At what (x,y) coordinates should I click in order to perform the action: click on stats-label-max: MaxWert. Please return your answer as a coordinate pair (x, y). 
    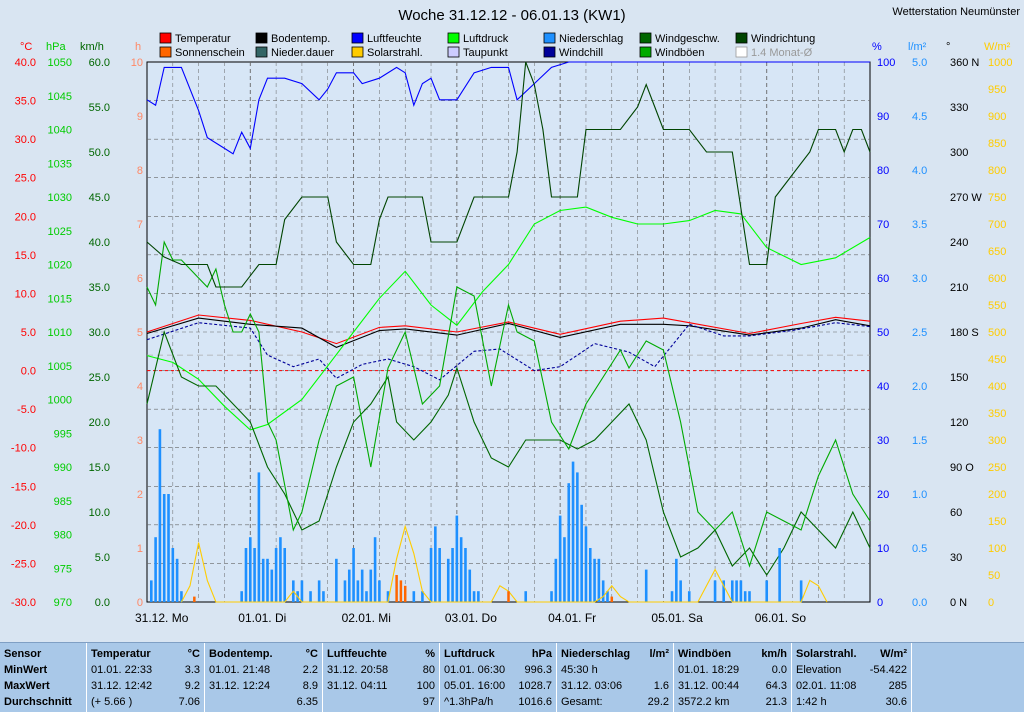
    Looking at the image, I should click on (27, 686).